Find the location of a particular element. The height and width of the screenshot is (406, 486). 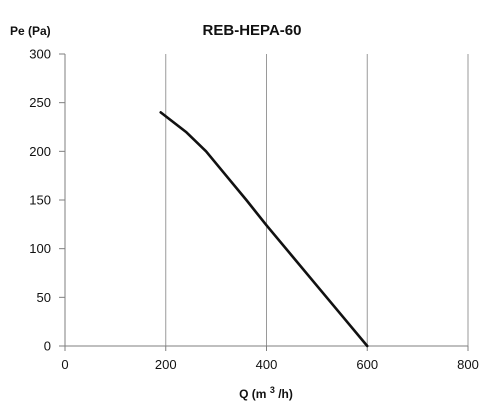

y-tick-label: 50 is located at coordinates (44, 297).